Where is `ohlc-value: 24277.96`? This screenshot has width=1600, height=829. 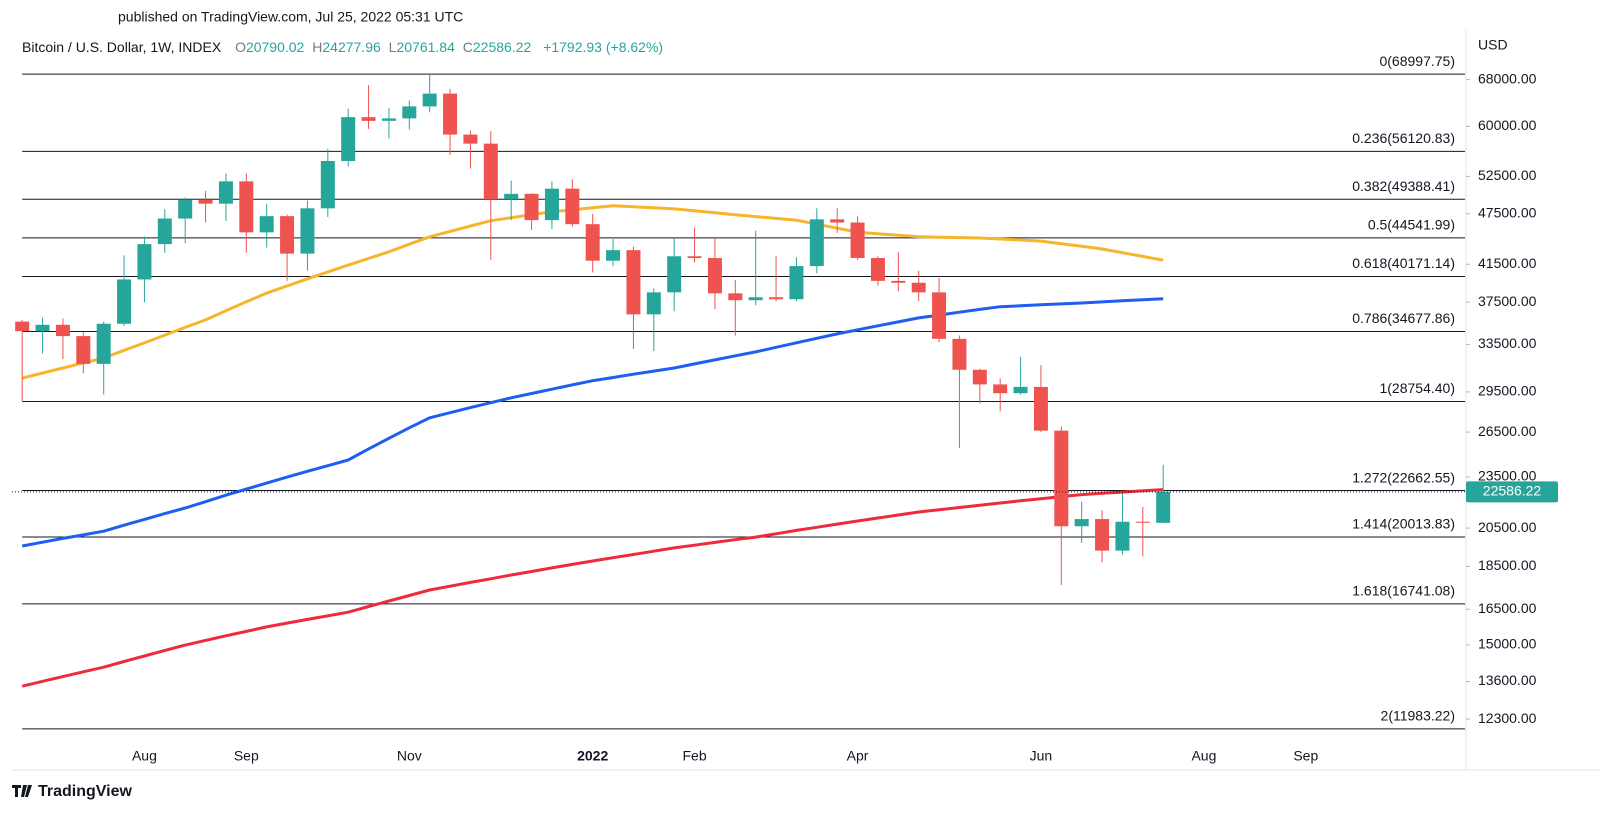 ohlc-value: 24277.96 is located at coordinates (351, 47).